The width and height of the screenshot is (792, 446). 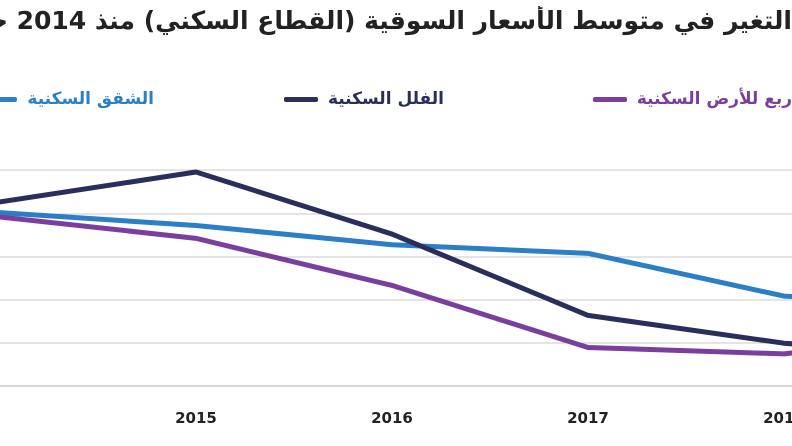 I want to click on legend-swatch-land, so click(x=609, y=99).